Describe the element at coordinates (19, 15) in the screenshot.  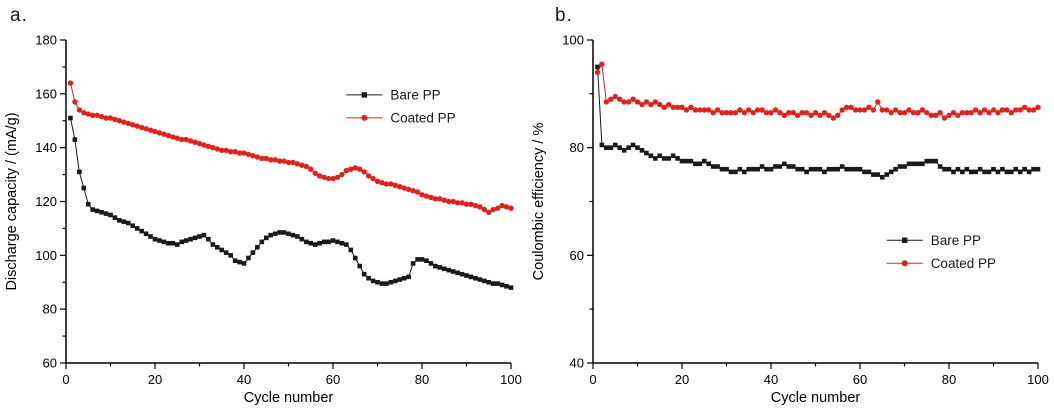
I see `panel-label-a: a.` at that location.